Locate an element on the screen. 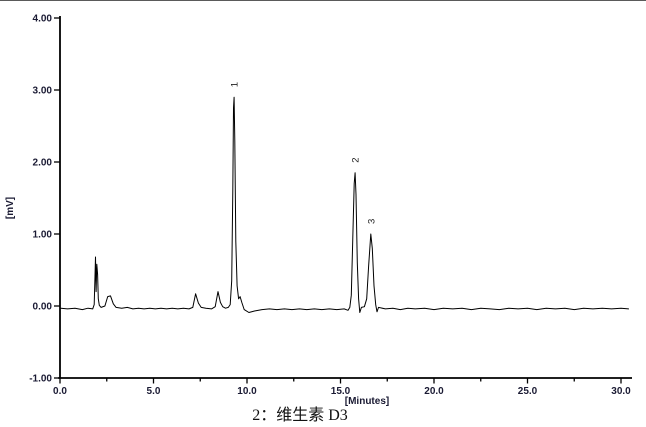 The height and width of the screenshot is (427, 646). peak-labels-group: 1 2 3 is located at coordinates (304, 153).